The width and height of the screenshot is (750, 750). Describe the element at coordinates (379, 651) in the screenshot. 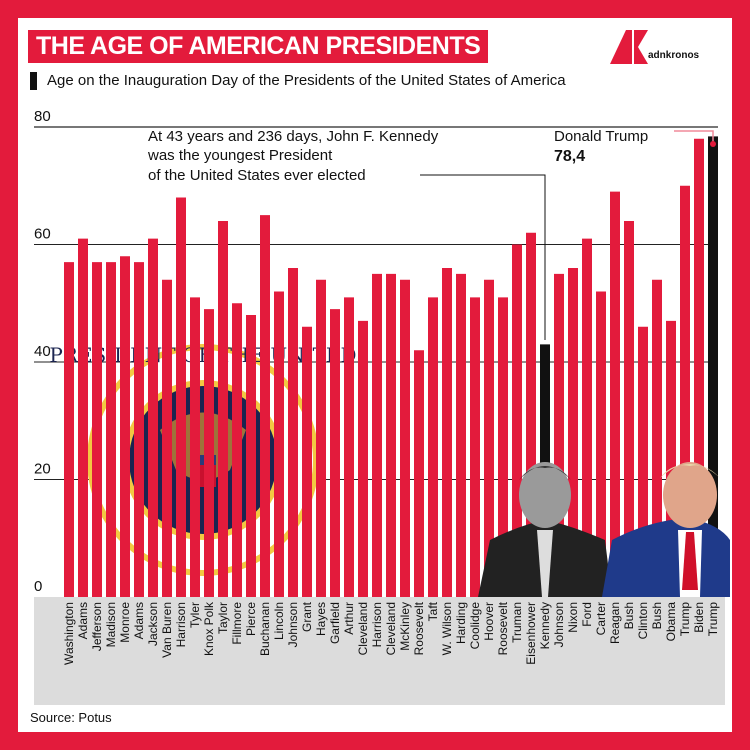

I see `label-band` at that location.